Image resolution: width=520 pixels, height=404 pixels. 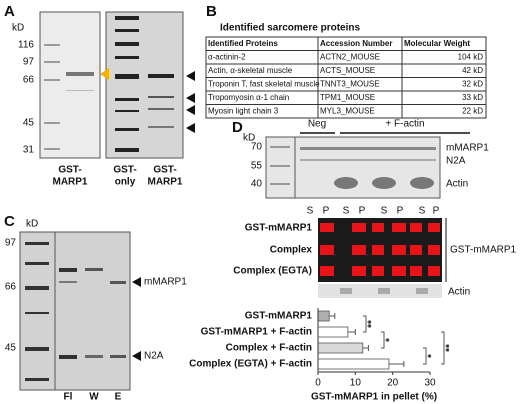 I want to click on category-label: GST-mMARP1 + F-actin, so click(x=256, y=332).